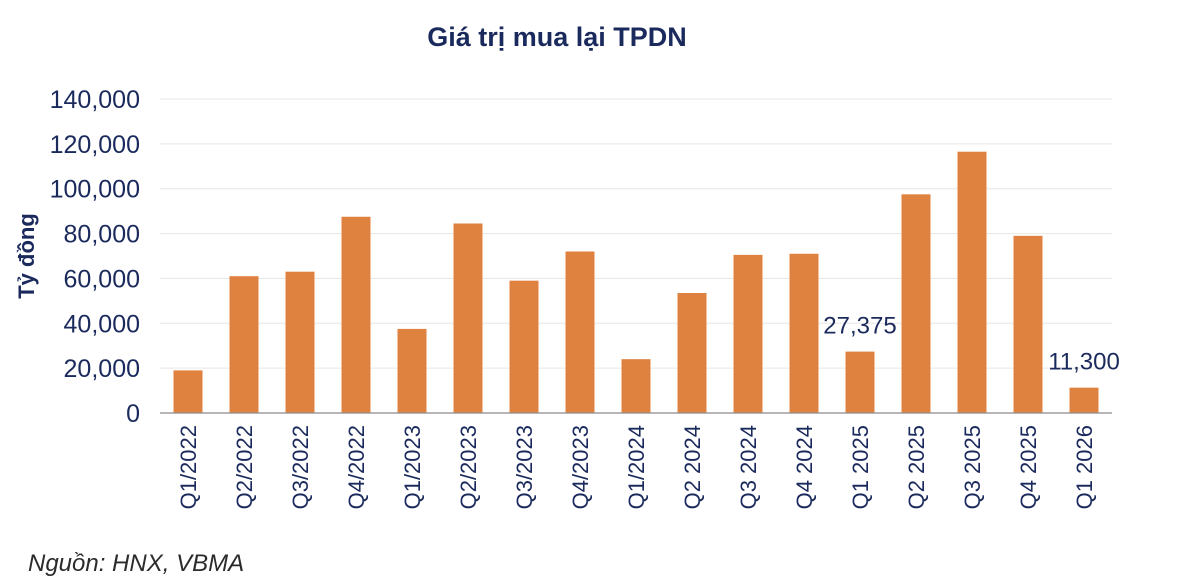  I want to click on x-tick-label: Q3 2025, so click(972, 467).